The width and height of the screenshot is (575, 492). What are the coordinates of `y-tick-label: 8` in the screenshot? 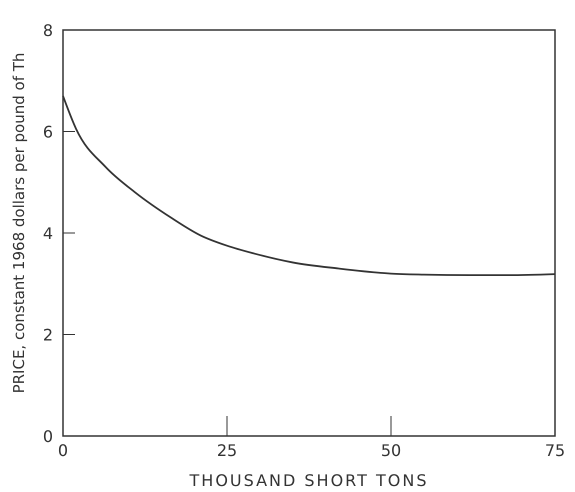 It's located at (47, 30).